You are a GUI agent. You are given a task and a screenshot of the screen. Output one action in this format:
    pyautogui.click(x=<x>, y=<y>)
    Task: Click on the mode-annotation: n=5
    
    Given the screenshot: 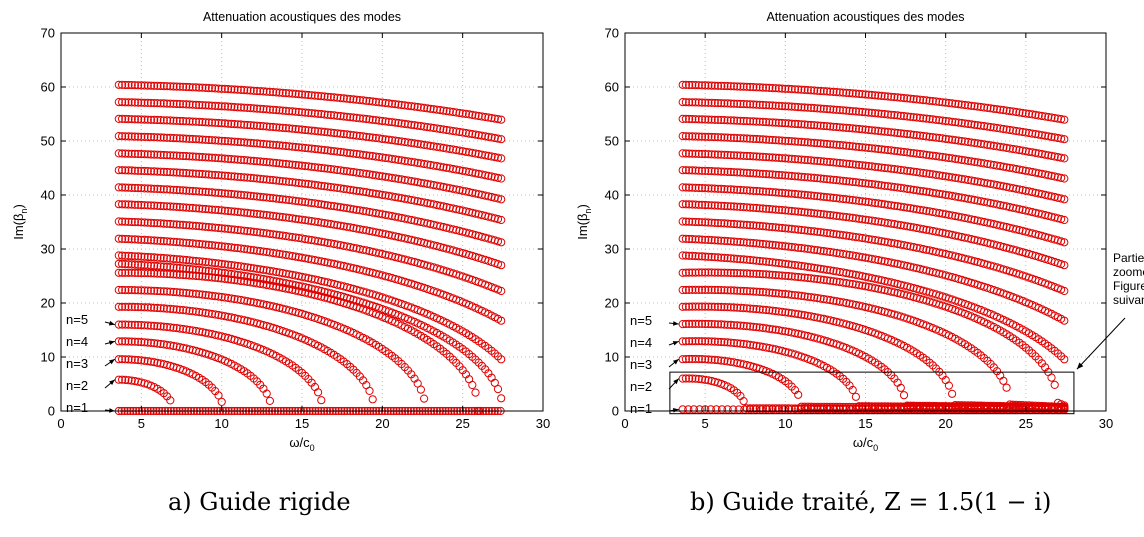 What is the action you would take?
    pyautogui.click(x=641, y=320)
    